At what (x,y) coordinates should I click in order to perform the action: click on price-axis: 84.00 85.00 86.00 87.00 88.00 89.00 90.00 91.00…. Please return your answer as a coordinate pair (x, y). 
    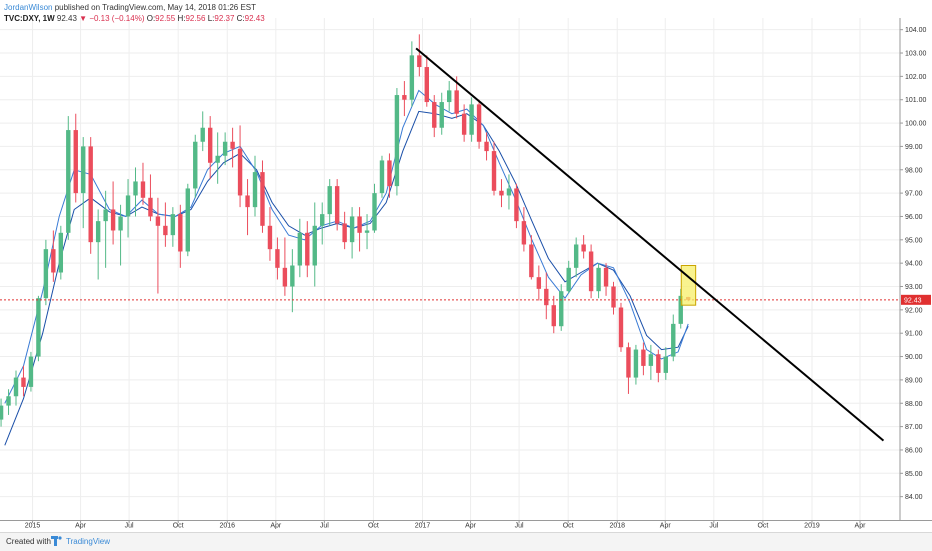
    Looking at the image, I should click on (915, 264).